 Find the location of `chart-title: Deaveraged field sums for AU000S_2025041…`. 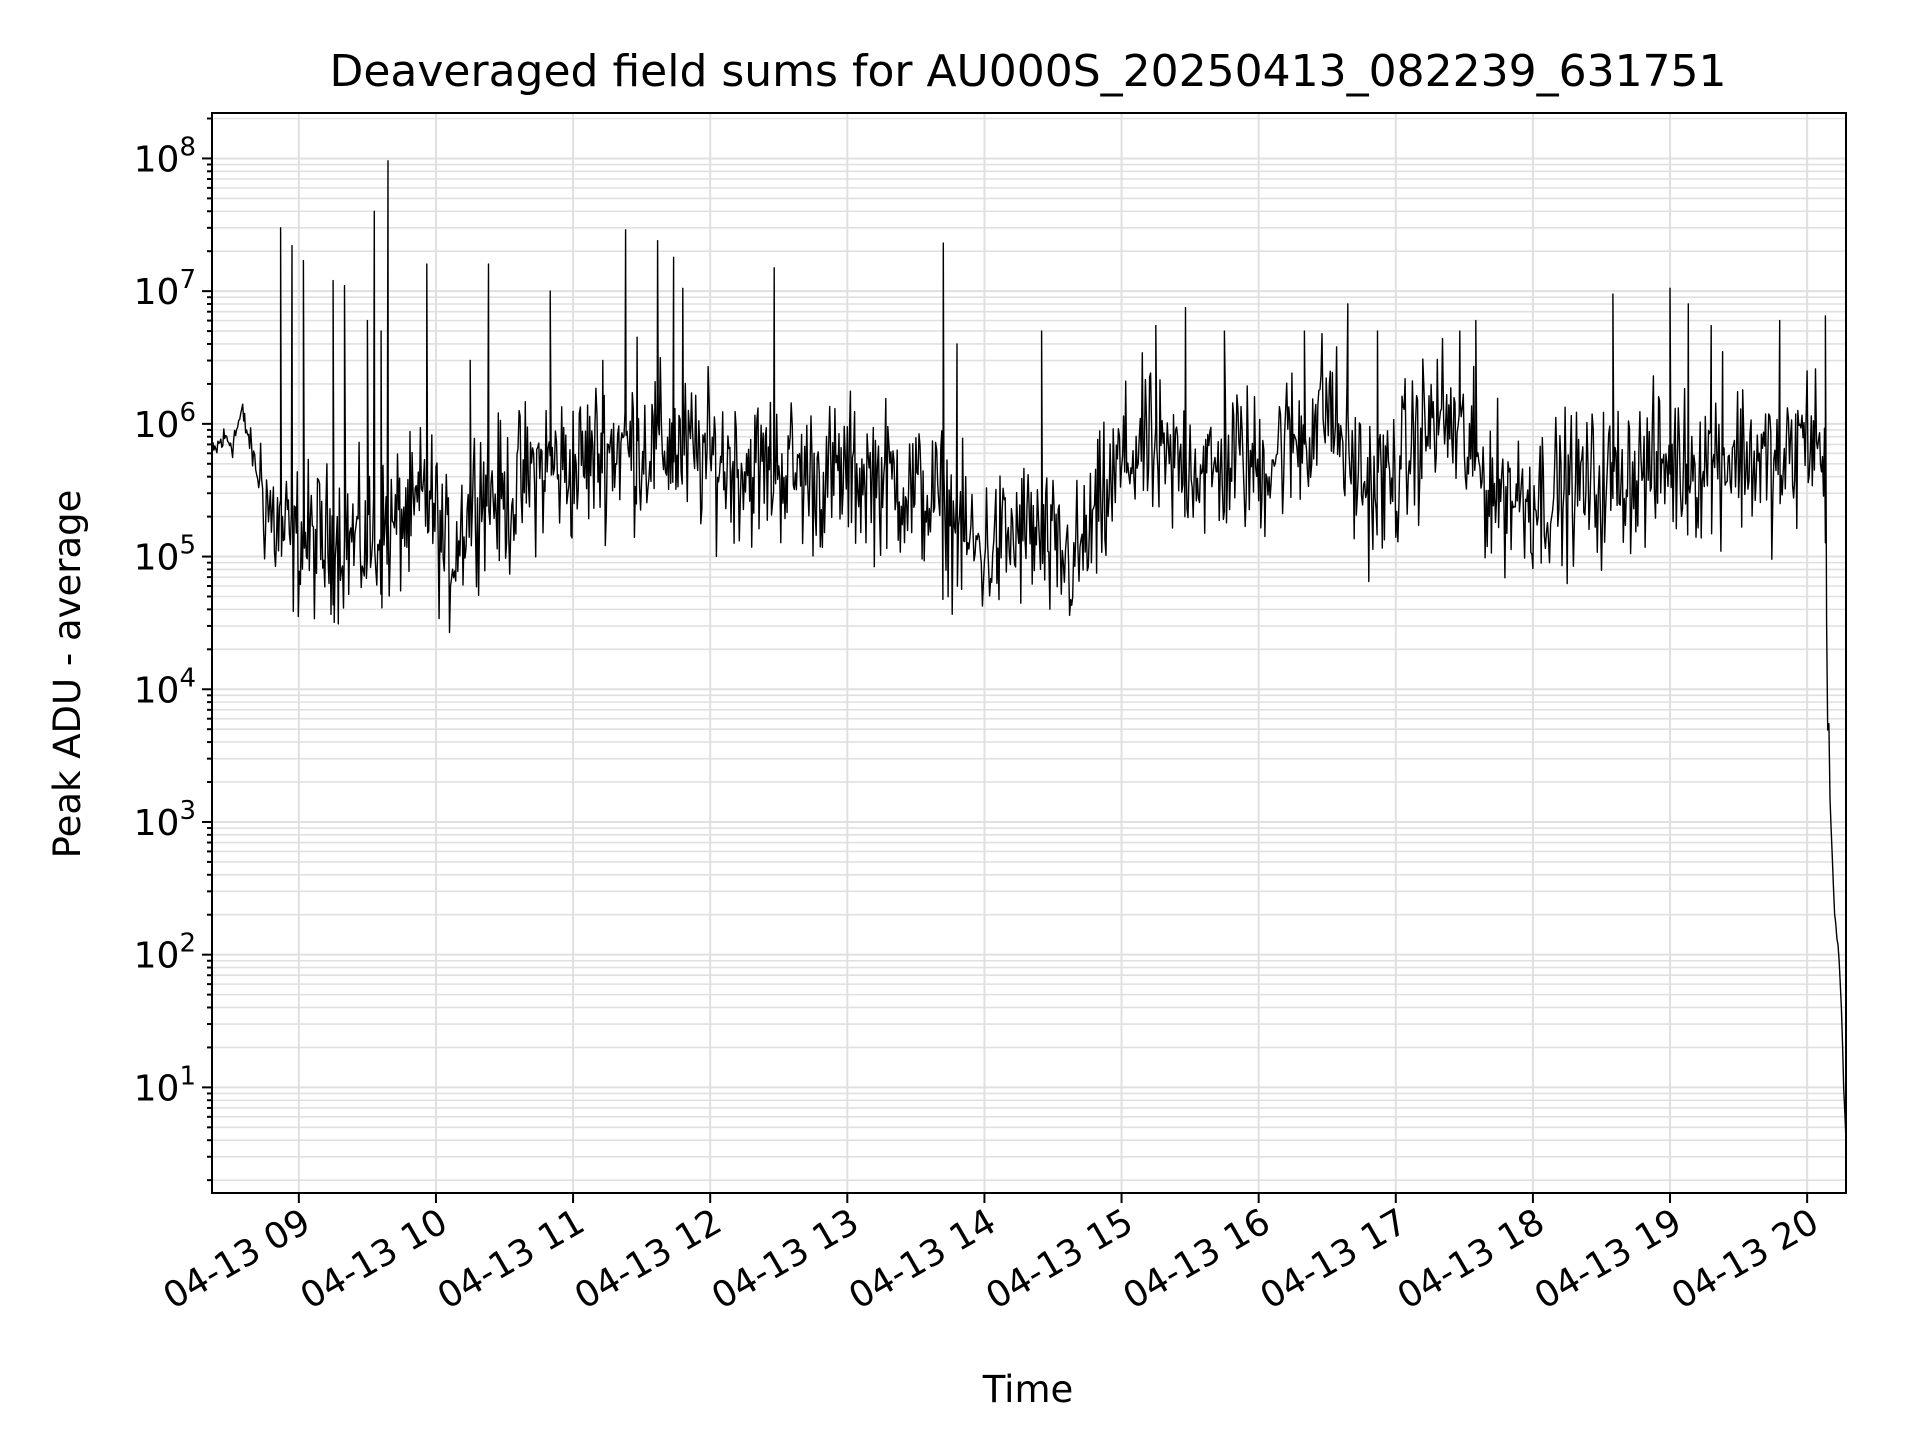

chart-title: Deaveraged field sums for AU000S_2025041… is located at coordinates (1027, 71).